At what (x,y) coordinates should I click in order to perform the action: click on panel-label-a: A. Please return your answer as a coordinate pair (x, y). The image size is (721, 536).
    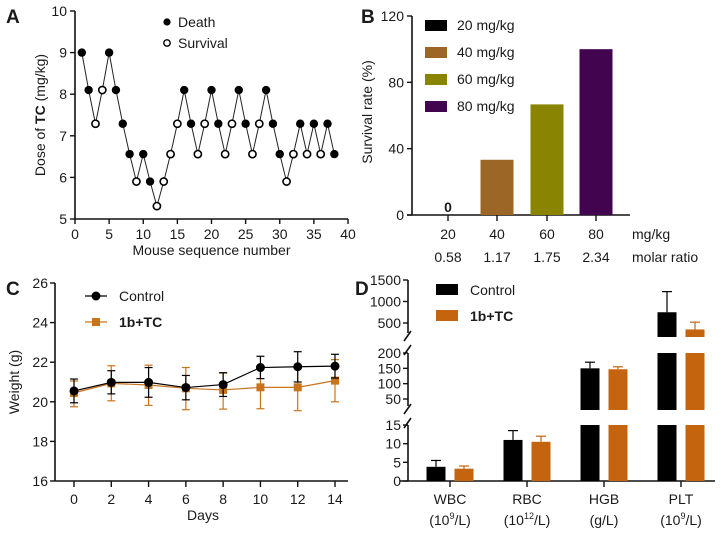
    Looking at the image, I should click on (13, 17).